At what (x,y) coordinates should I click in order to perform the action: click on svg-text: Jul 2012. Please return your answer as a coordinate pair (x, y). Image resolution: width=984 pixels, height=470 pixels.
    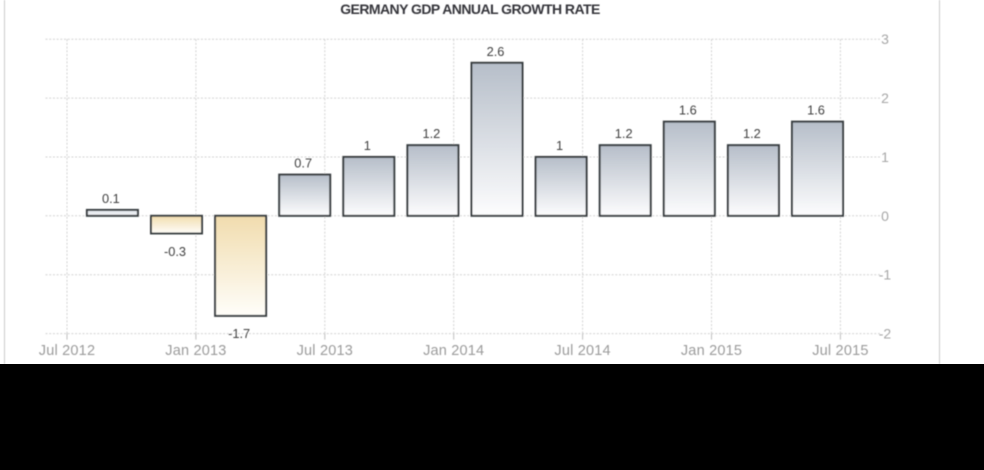
    Looking at the image, I should click on (67, 351).